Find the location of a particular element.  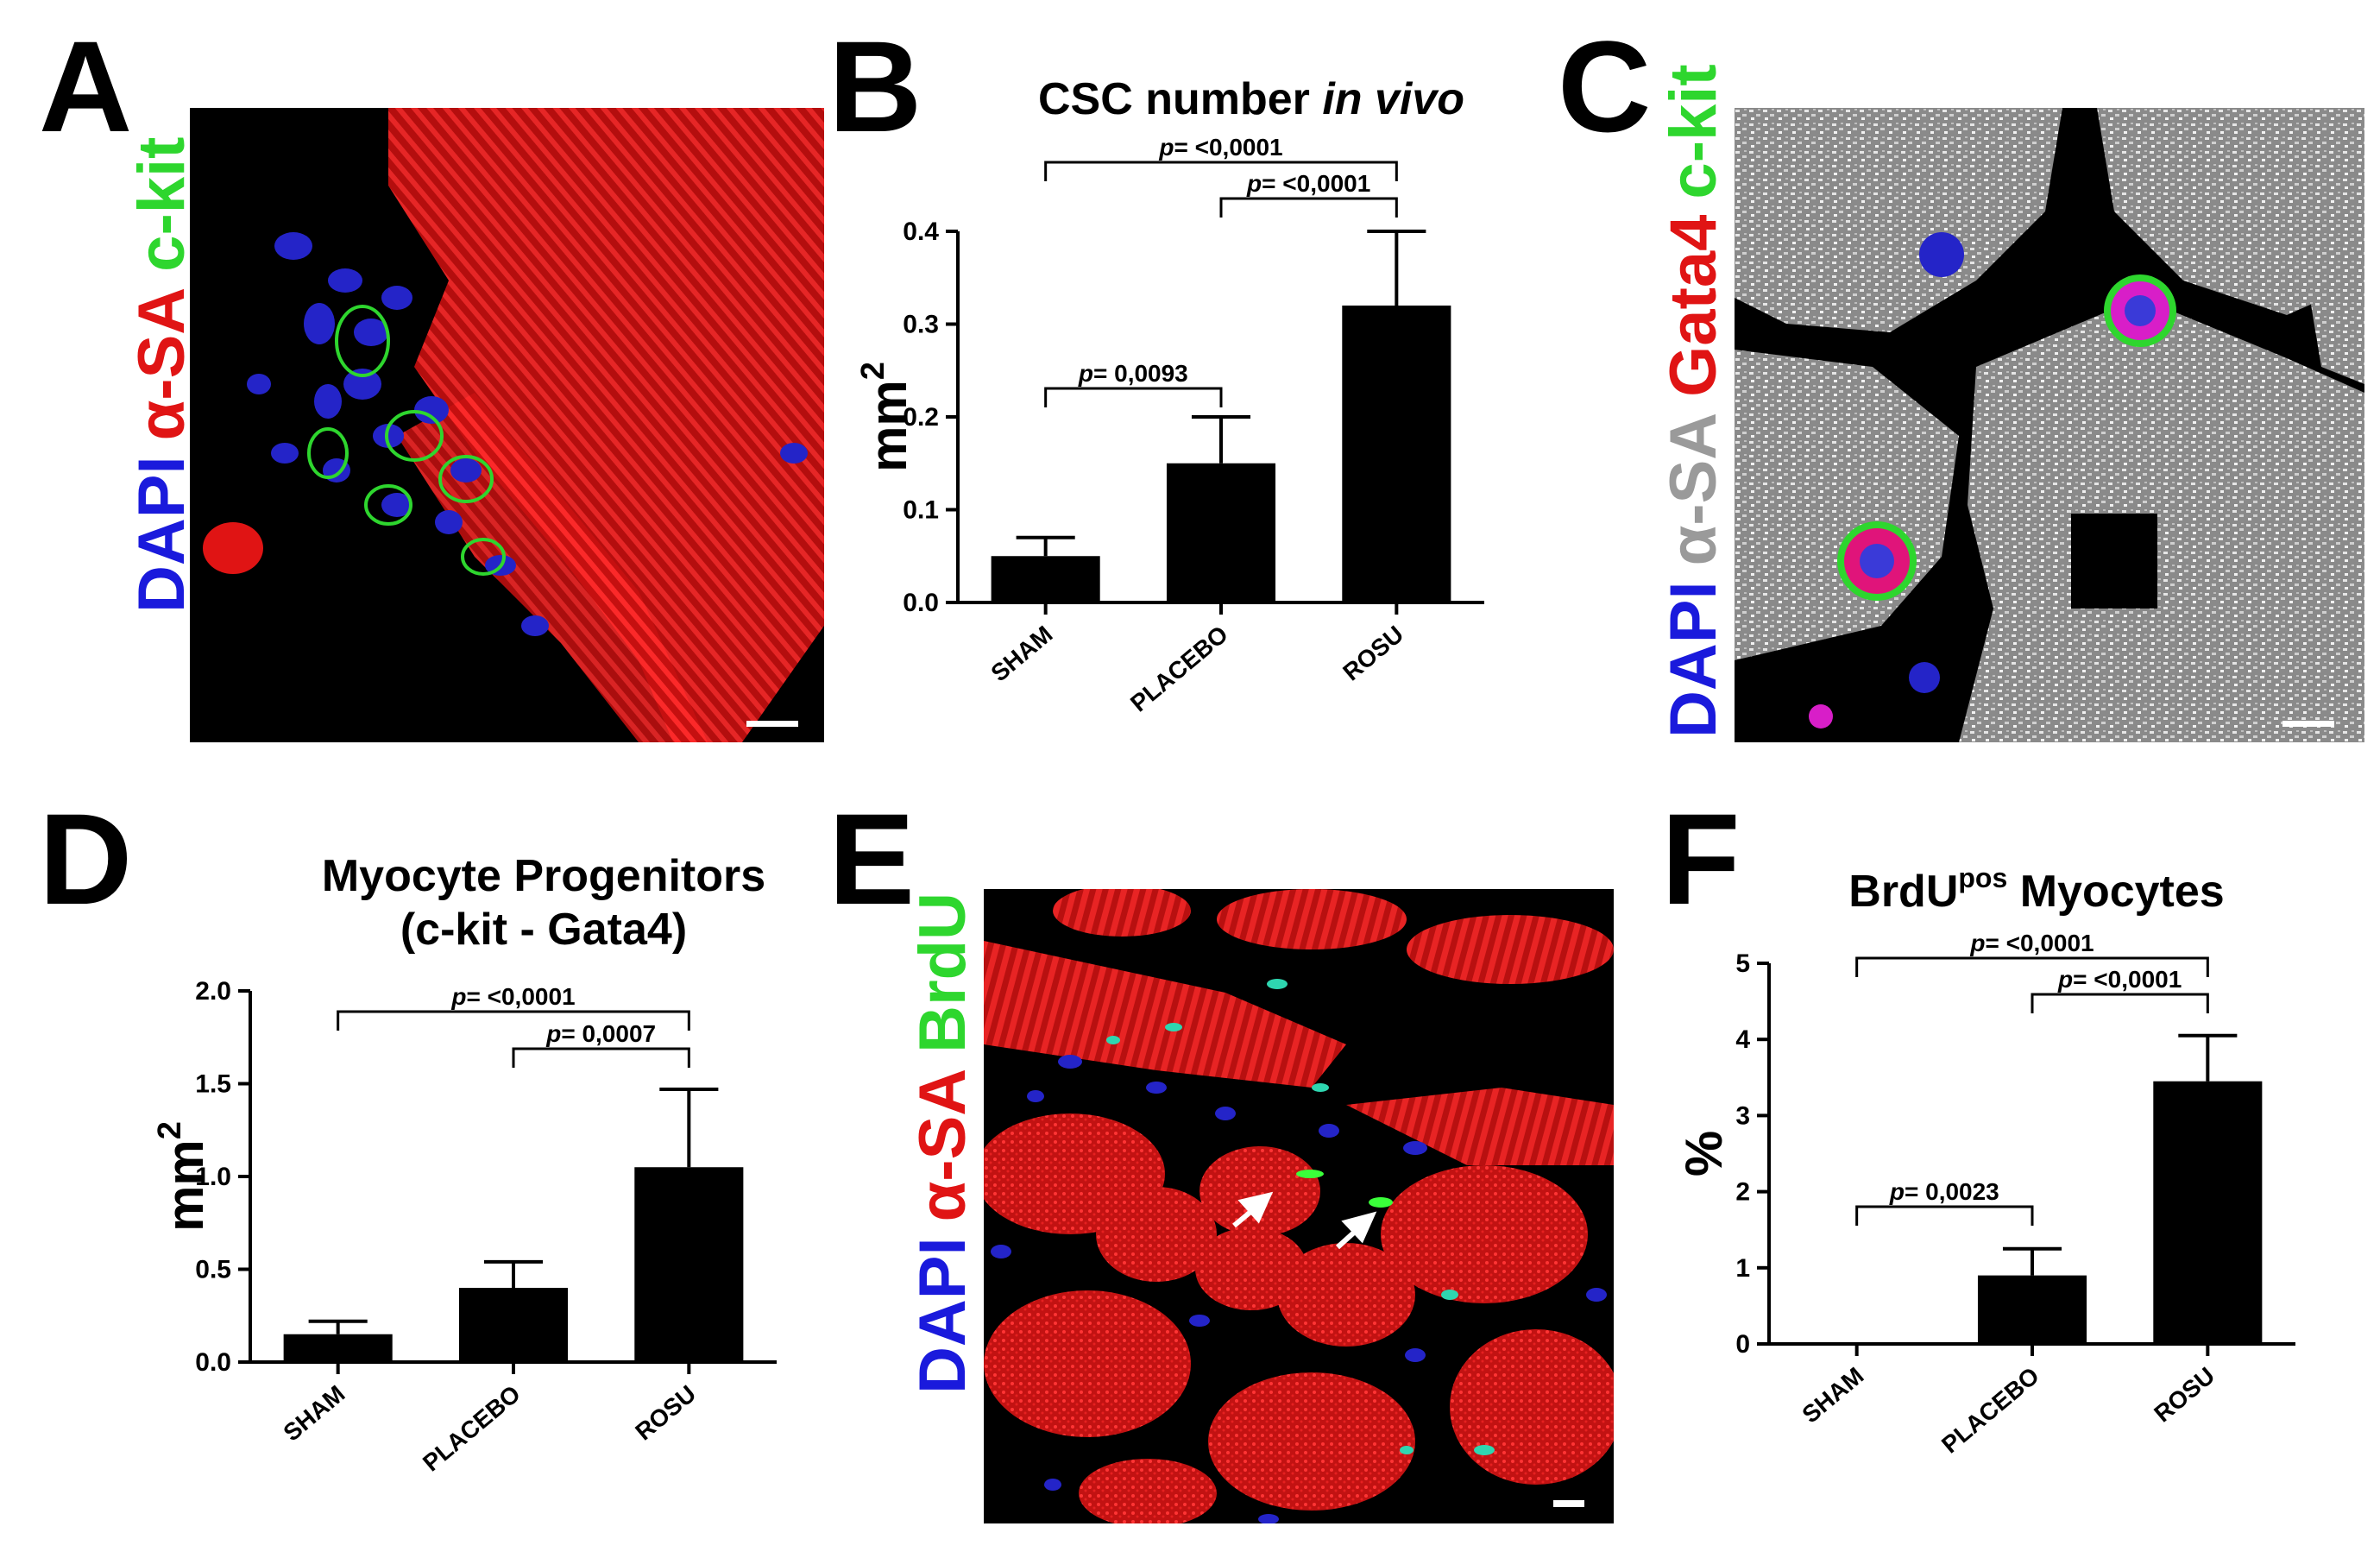

micrograph-e-image is located at coordinates (1299, 1206).